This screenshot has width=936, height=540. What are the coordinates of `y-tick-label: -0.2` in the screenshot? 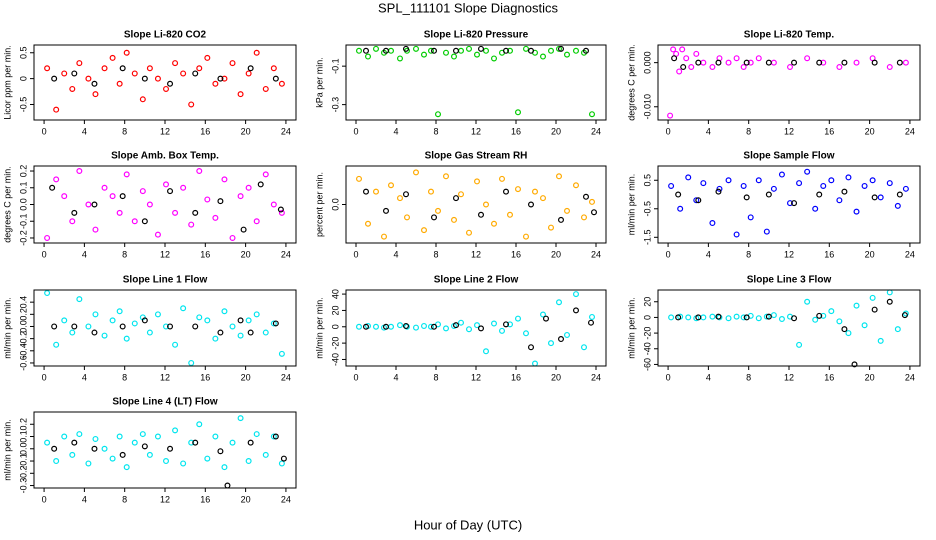 It's located at (23, 238).